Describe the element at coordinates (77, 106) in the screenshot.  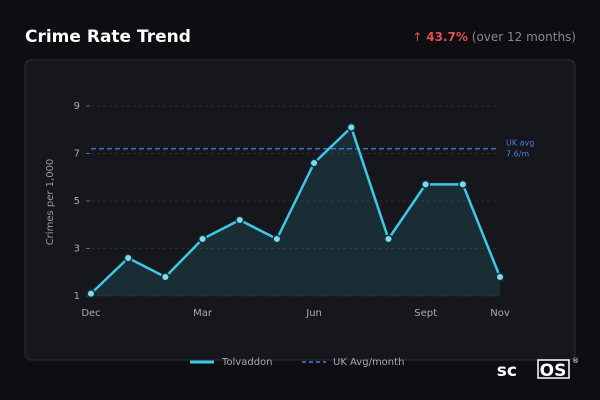
I see `y-tick-label: 9` at that location.